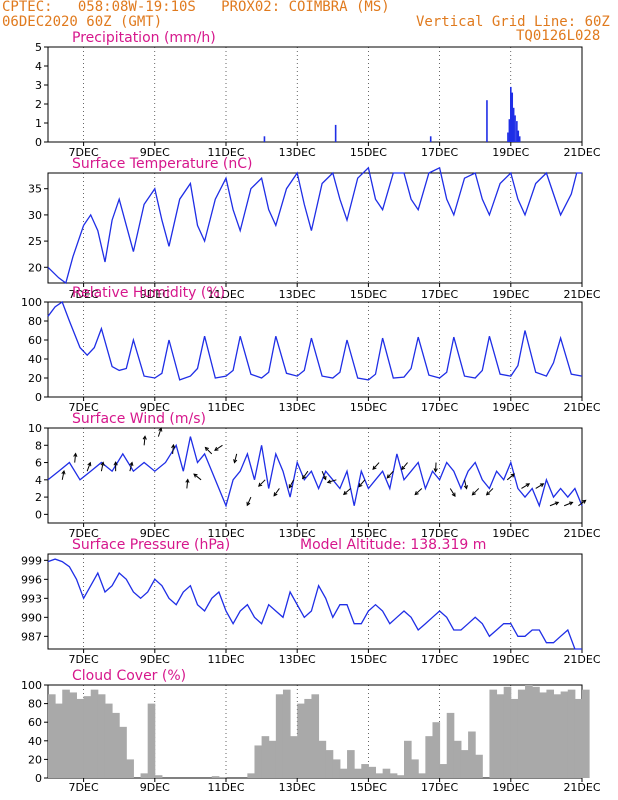 The width and height of the screenshot is (618, 800). Describe the element at coordinates (368, 787) in the screenshot. I see `cloud-xtick-label: 15DEC` at that location.